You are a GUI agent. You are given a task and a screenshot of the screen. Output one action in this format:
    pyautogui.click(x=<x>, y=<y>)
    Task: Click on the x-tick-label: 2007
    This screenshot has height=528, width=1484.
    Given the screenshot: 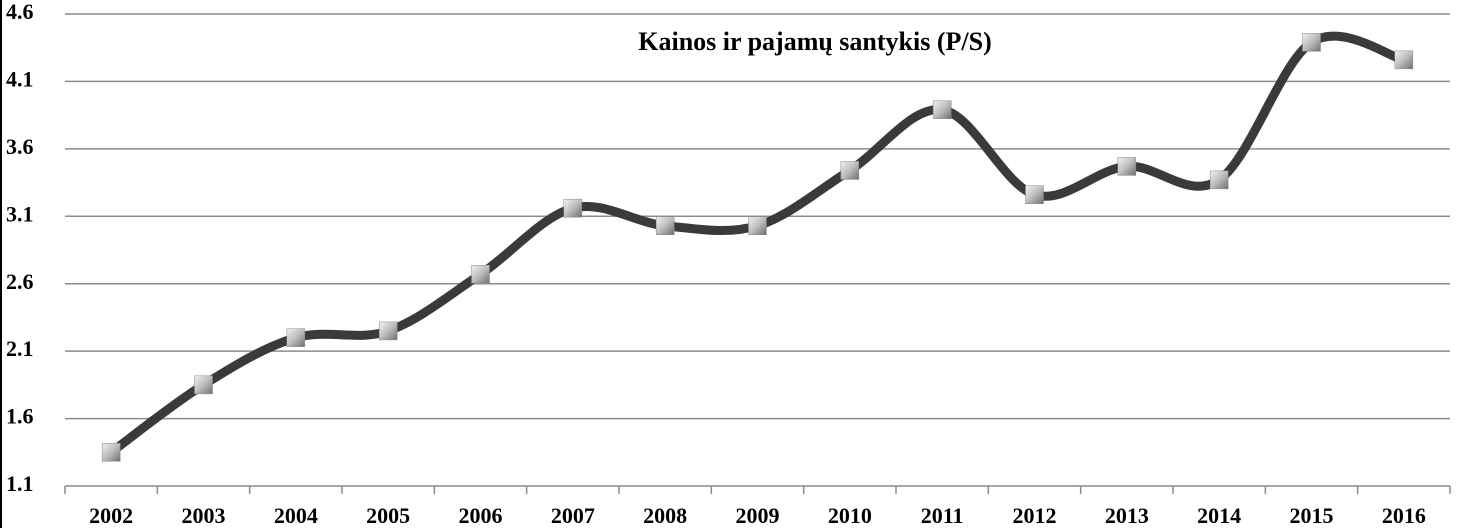 What is the action you would take?
    pyautogui.click(x=573, y=515)
    